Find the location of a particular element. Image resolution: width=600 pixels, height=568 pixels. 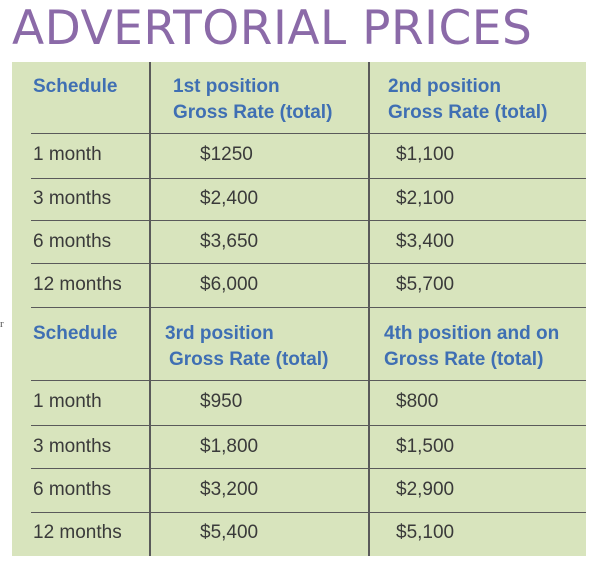

table-cell-price: $2,100 is located at coordinates (425, 198).